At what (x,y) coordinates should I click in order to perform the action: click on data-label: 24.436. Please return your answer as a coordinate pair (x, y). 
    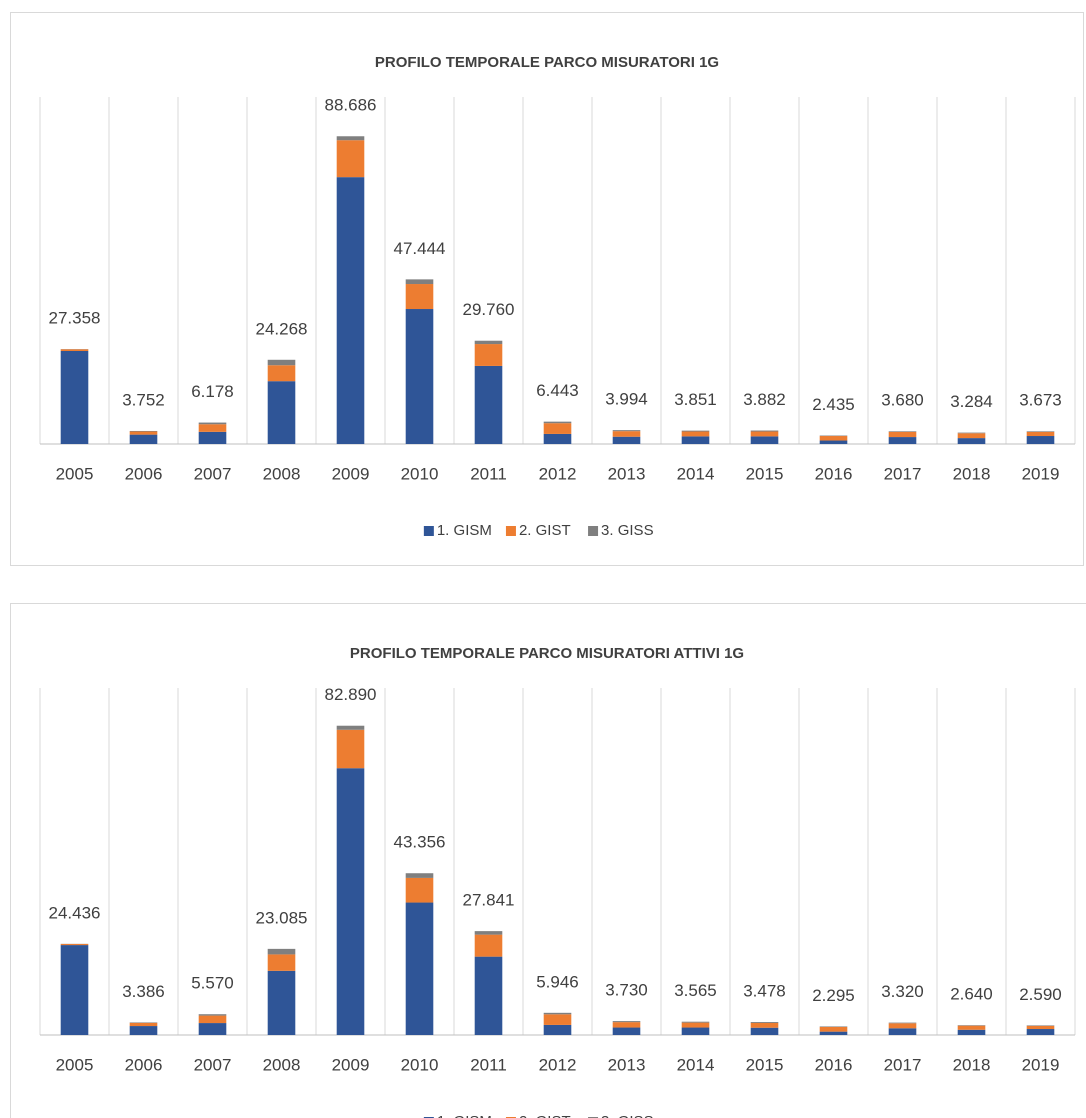
    Looking at the image, I should click on (75, 912).